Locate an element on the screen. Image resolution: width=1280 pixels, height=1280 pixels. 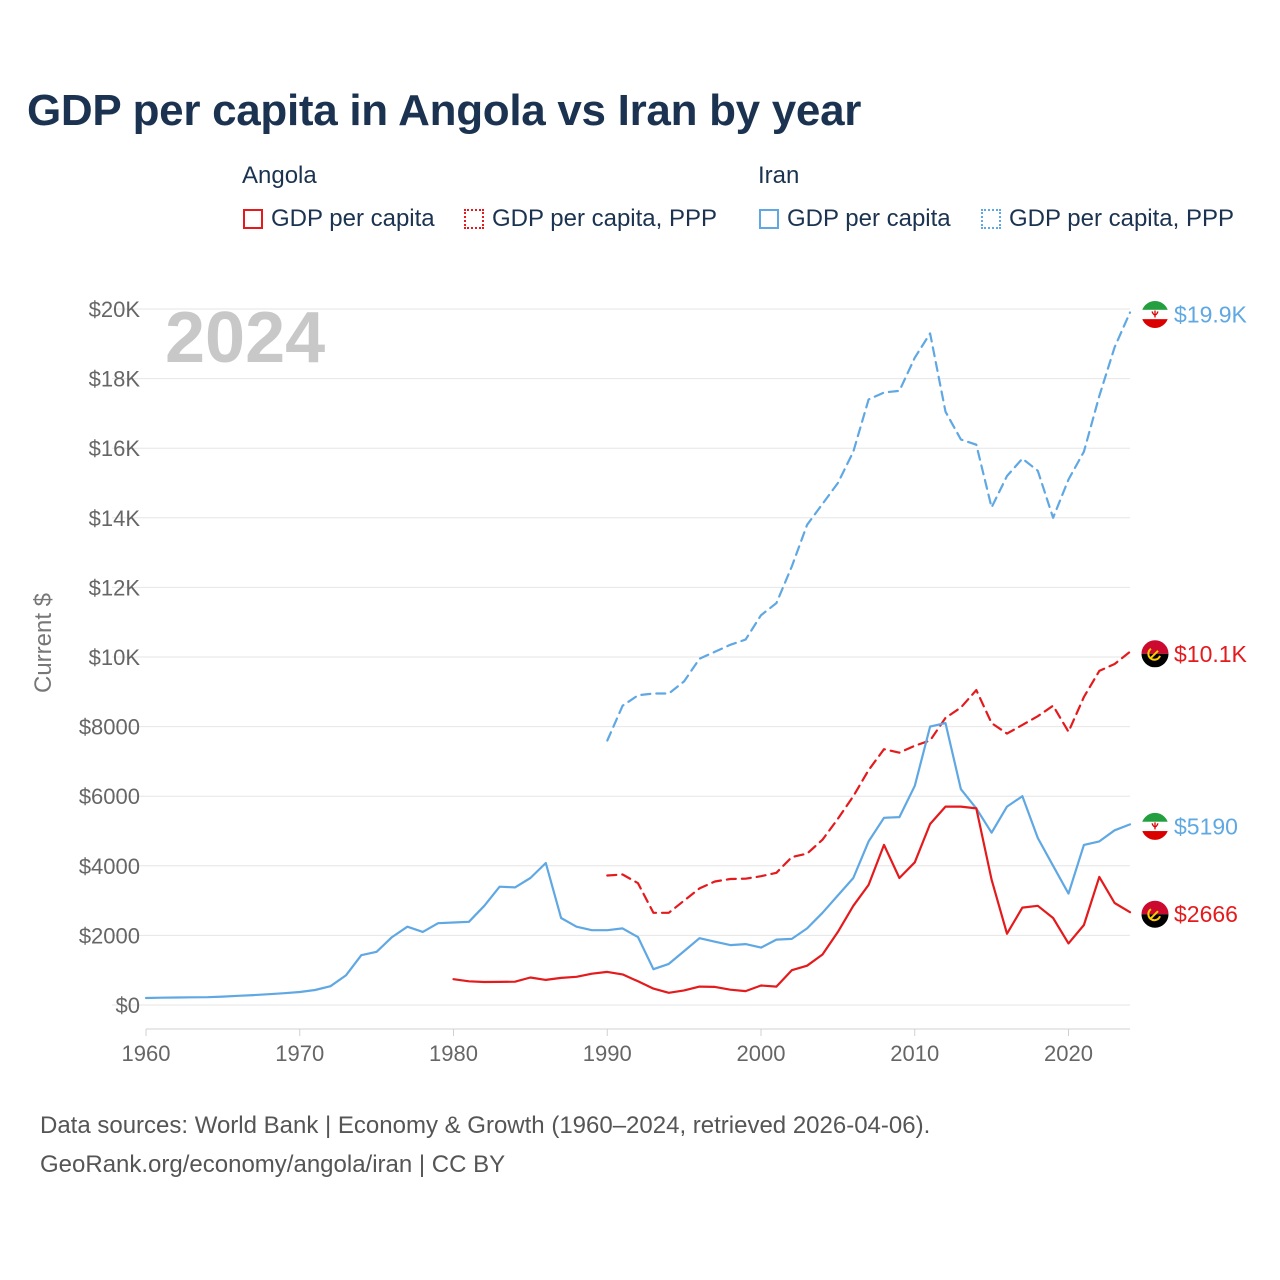
y-axis-label: Current $ is located at coordinates (43, 643).